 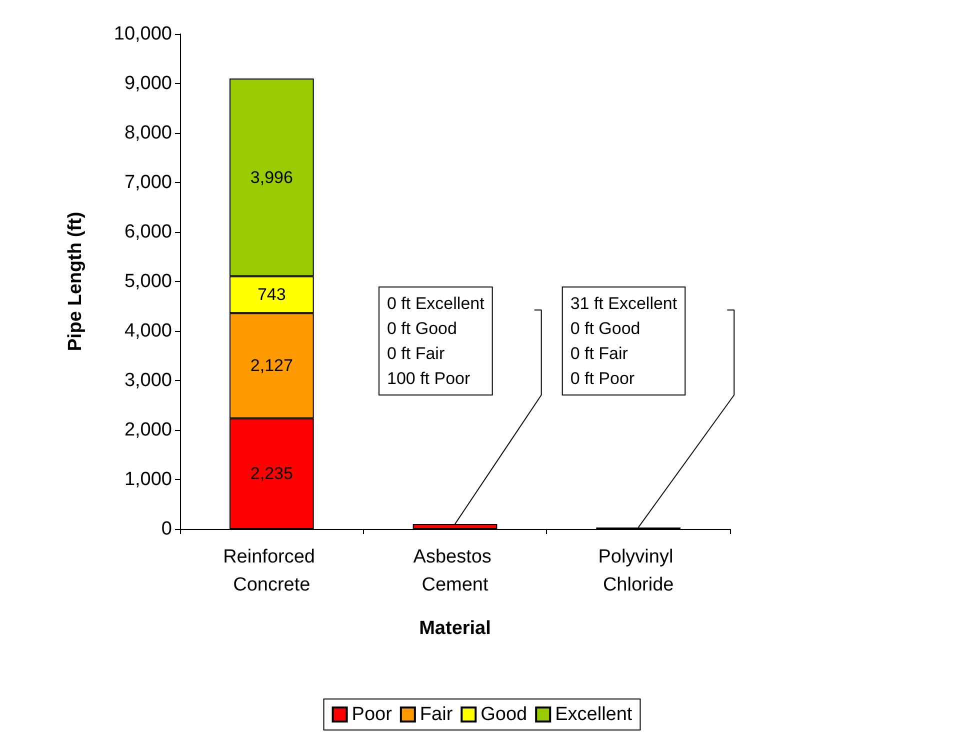 What do you see at coordinates (271, 177) in the screenshot?
I see `data-label: 3,996` at bounding box center [271, 177].